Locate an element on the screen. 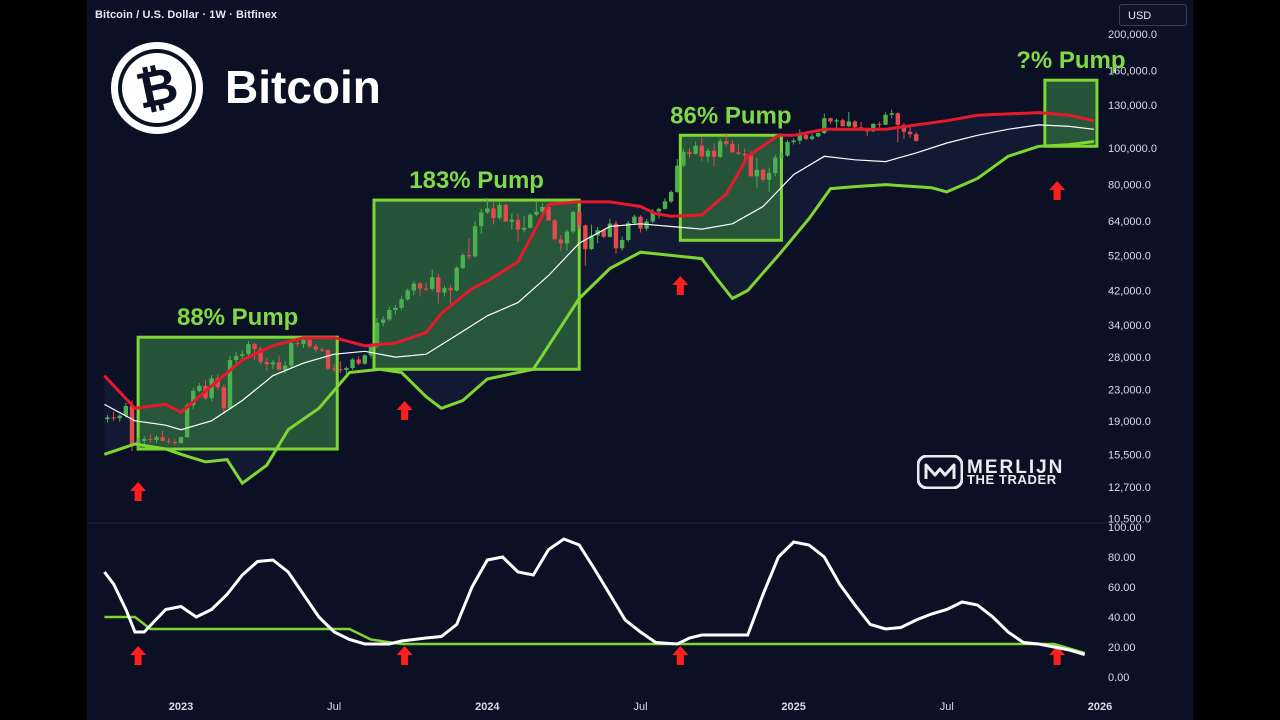 The image size is (1280, 720). time-tick-label: 2026 is located at coordinates (1100, 707).